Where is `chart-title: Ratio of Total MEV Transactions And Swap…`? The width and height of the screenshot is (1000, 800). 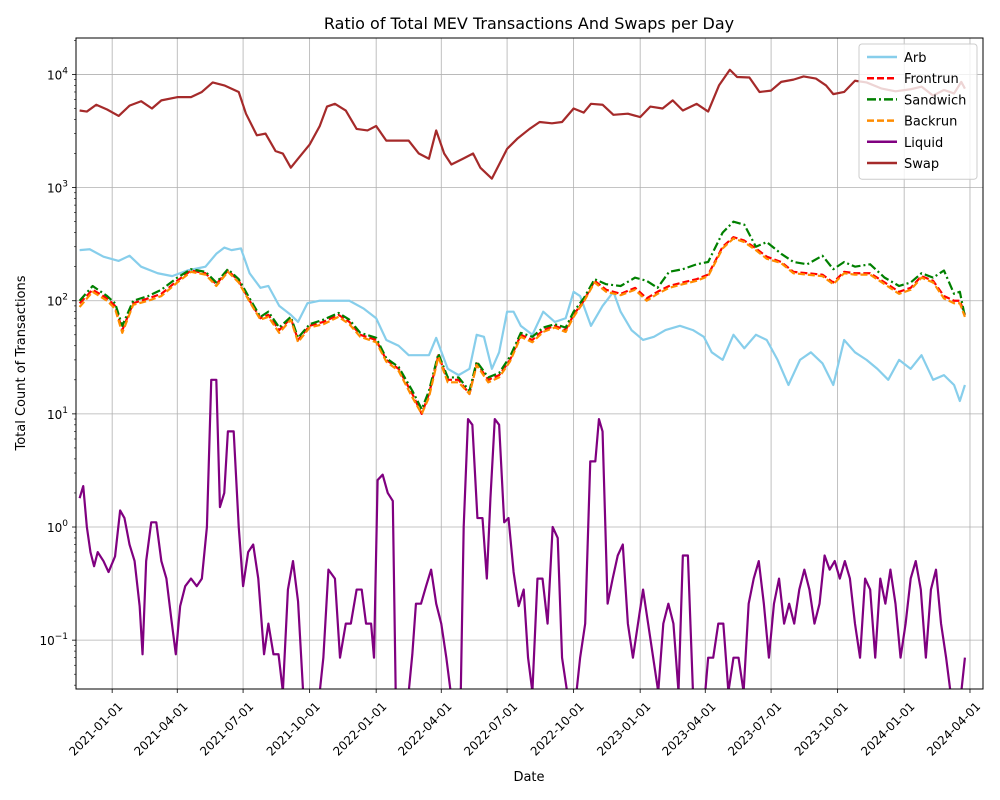
chart-title: Ratio of Total MEV Transactions And Swap… is located at coordinates (529, 23).